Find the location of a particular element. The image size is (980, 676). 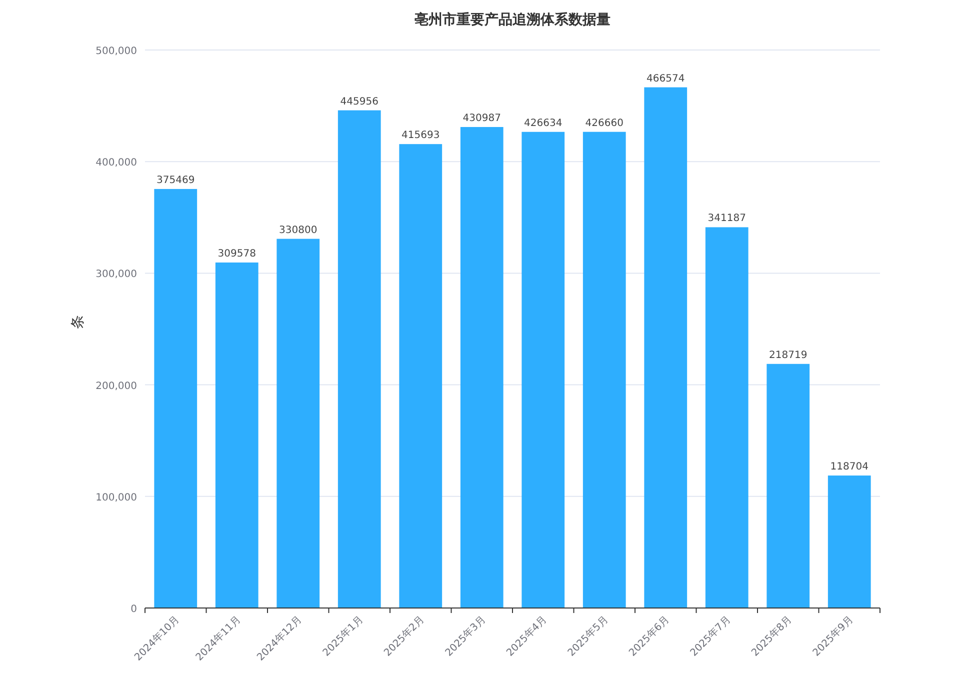

data-label: 430987 is located at coordinates (481, 118).